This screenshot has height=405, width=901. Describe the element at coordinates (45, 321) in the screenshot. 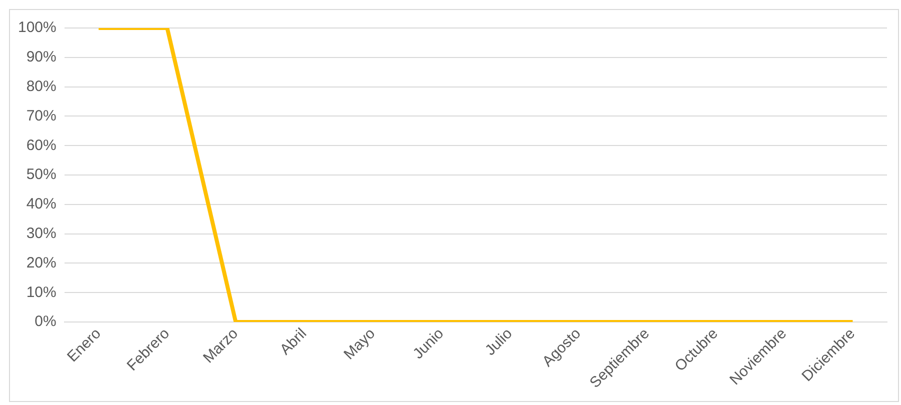

I see `y-tick-label: 0%` at that location.